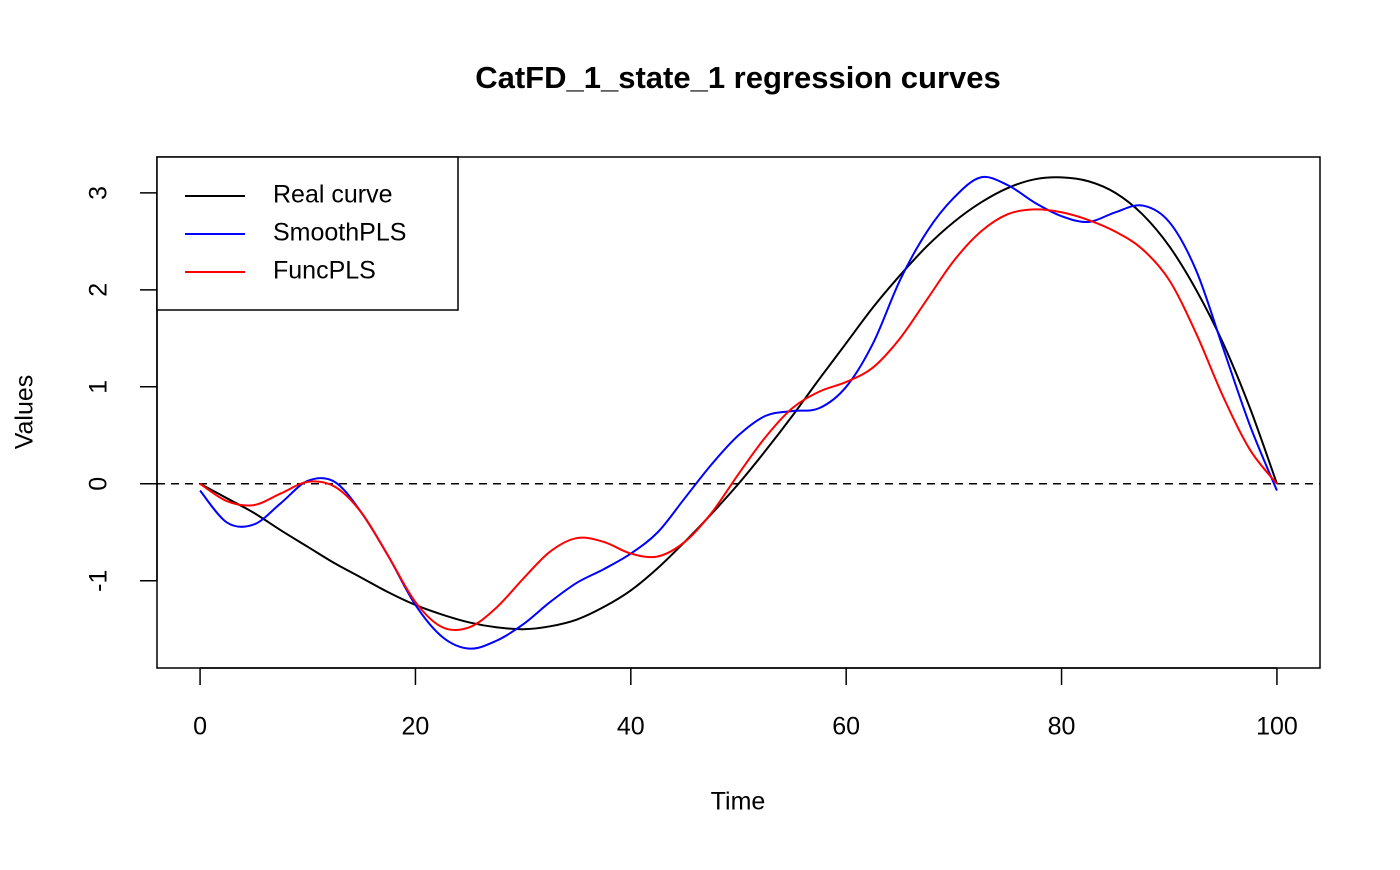  I want to click on legend-label: SmoothPLS, so click(339, 233).